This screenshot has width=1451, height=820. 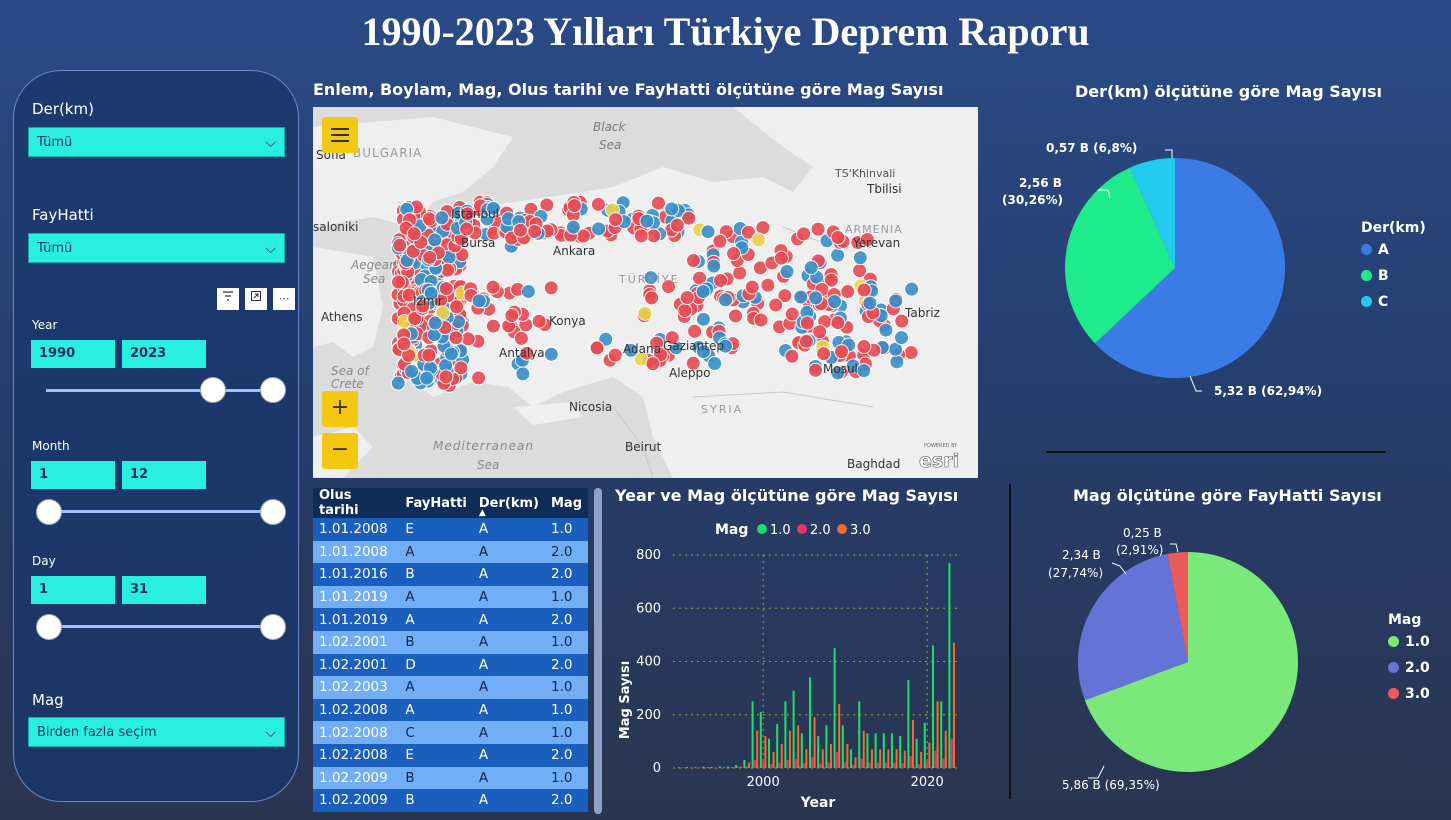 I want to click on table-row: 1.02.2009 B A 1.0, so click(x=450, y=778).